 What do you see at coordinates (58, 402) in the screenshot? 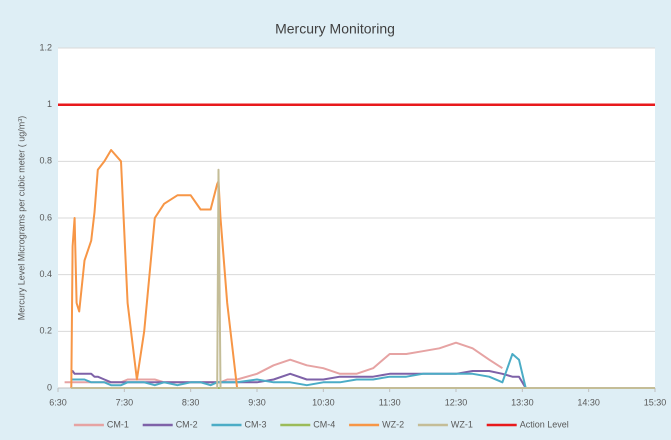
I see `x-tick-label: 6:30` at bounding box center [58, 402].